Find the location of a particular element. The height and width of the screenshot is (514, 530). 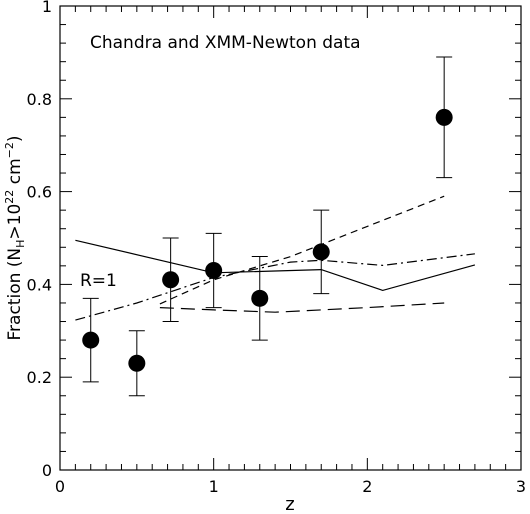

curve-dashed is located at coordinates (302, 250).